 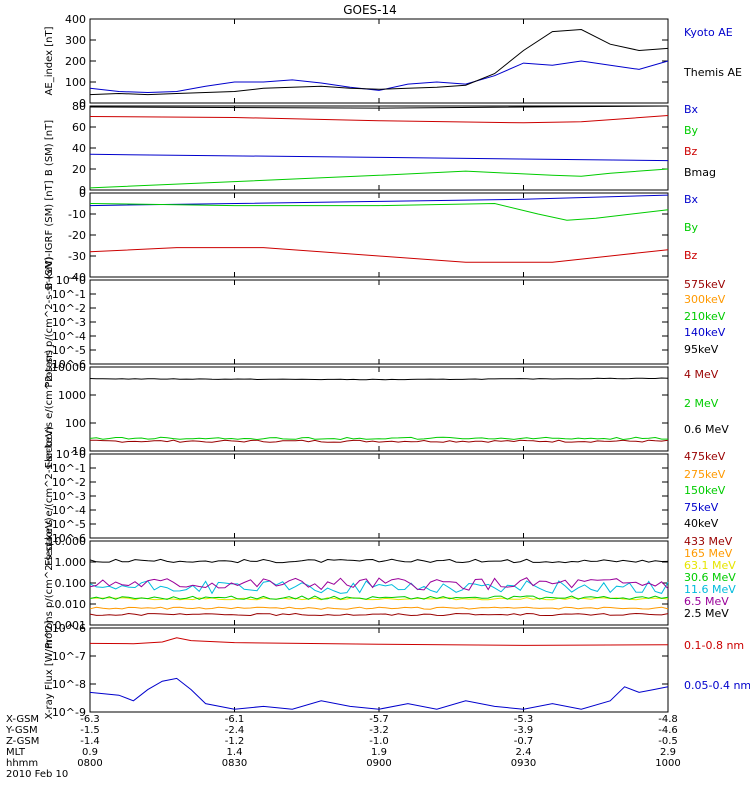 I want to click on legend-label: 575keV, so click(x=705, y=284).